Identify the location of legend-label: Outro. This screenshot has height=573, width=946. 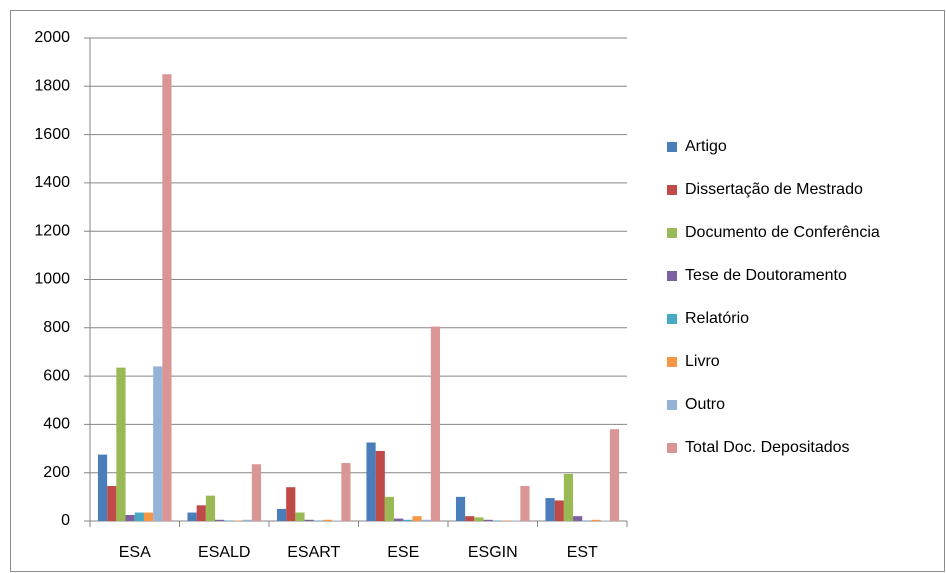
(705, 404).